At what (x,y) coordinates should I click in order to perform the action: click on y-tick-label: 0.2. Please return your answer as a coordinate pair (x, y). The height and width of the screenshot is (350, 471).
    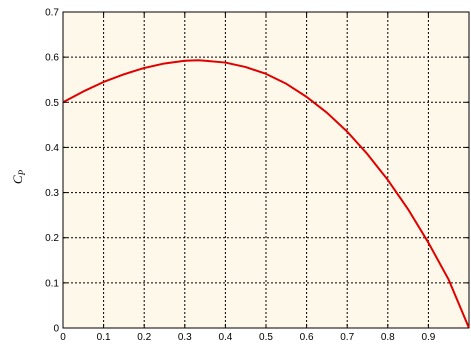
    Looking at the image, I should click on (52, 238).